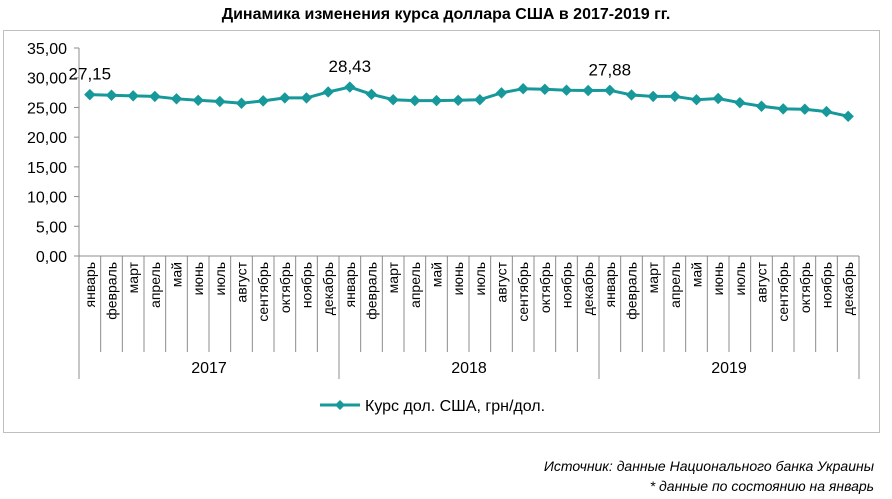 The height and width of the screenshot is (499, 892). Describe the element at coordinates (51, 227) in the screenshot. I see `y-tick-label: 5,00` at that location.